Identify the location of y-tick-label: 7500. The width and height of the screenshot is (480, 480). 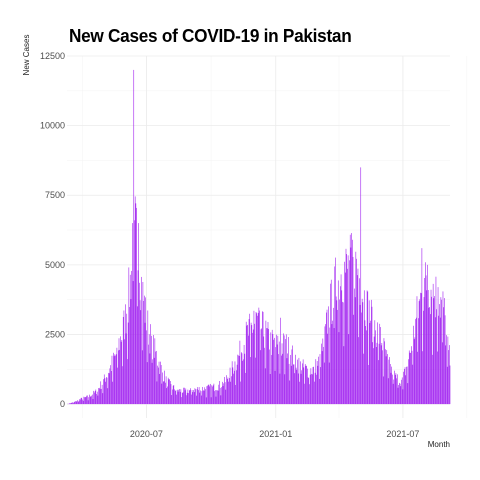
(55, 195).